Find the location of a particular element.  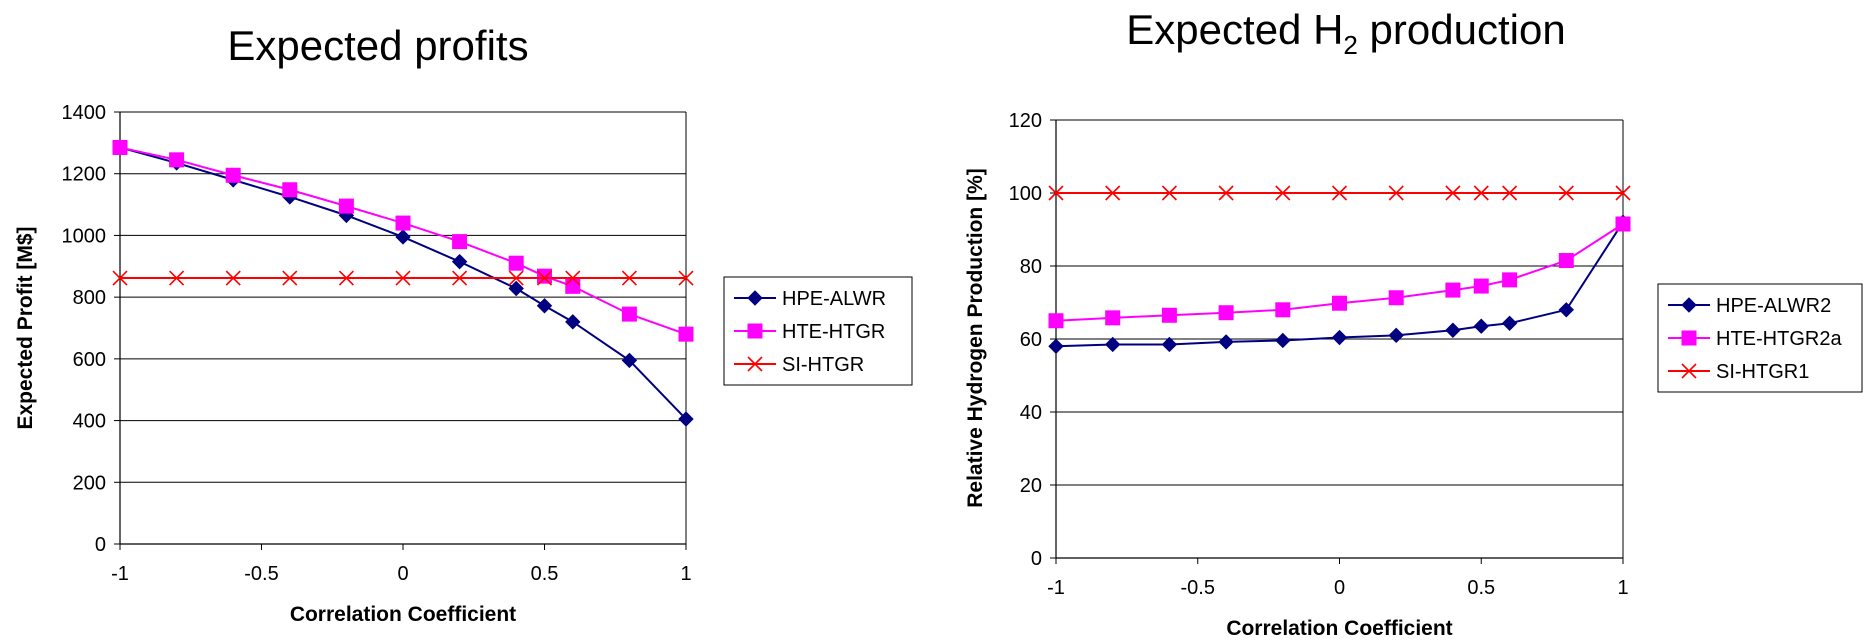

y-tick-label: 400 is located at coordinates (89, 422).